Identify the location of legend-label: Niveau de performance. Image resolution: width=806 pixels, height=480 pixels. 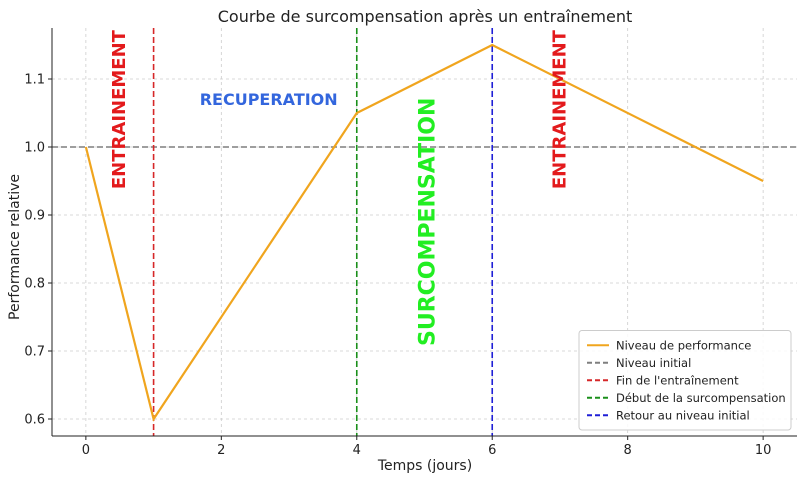
(683, 345).